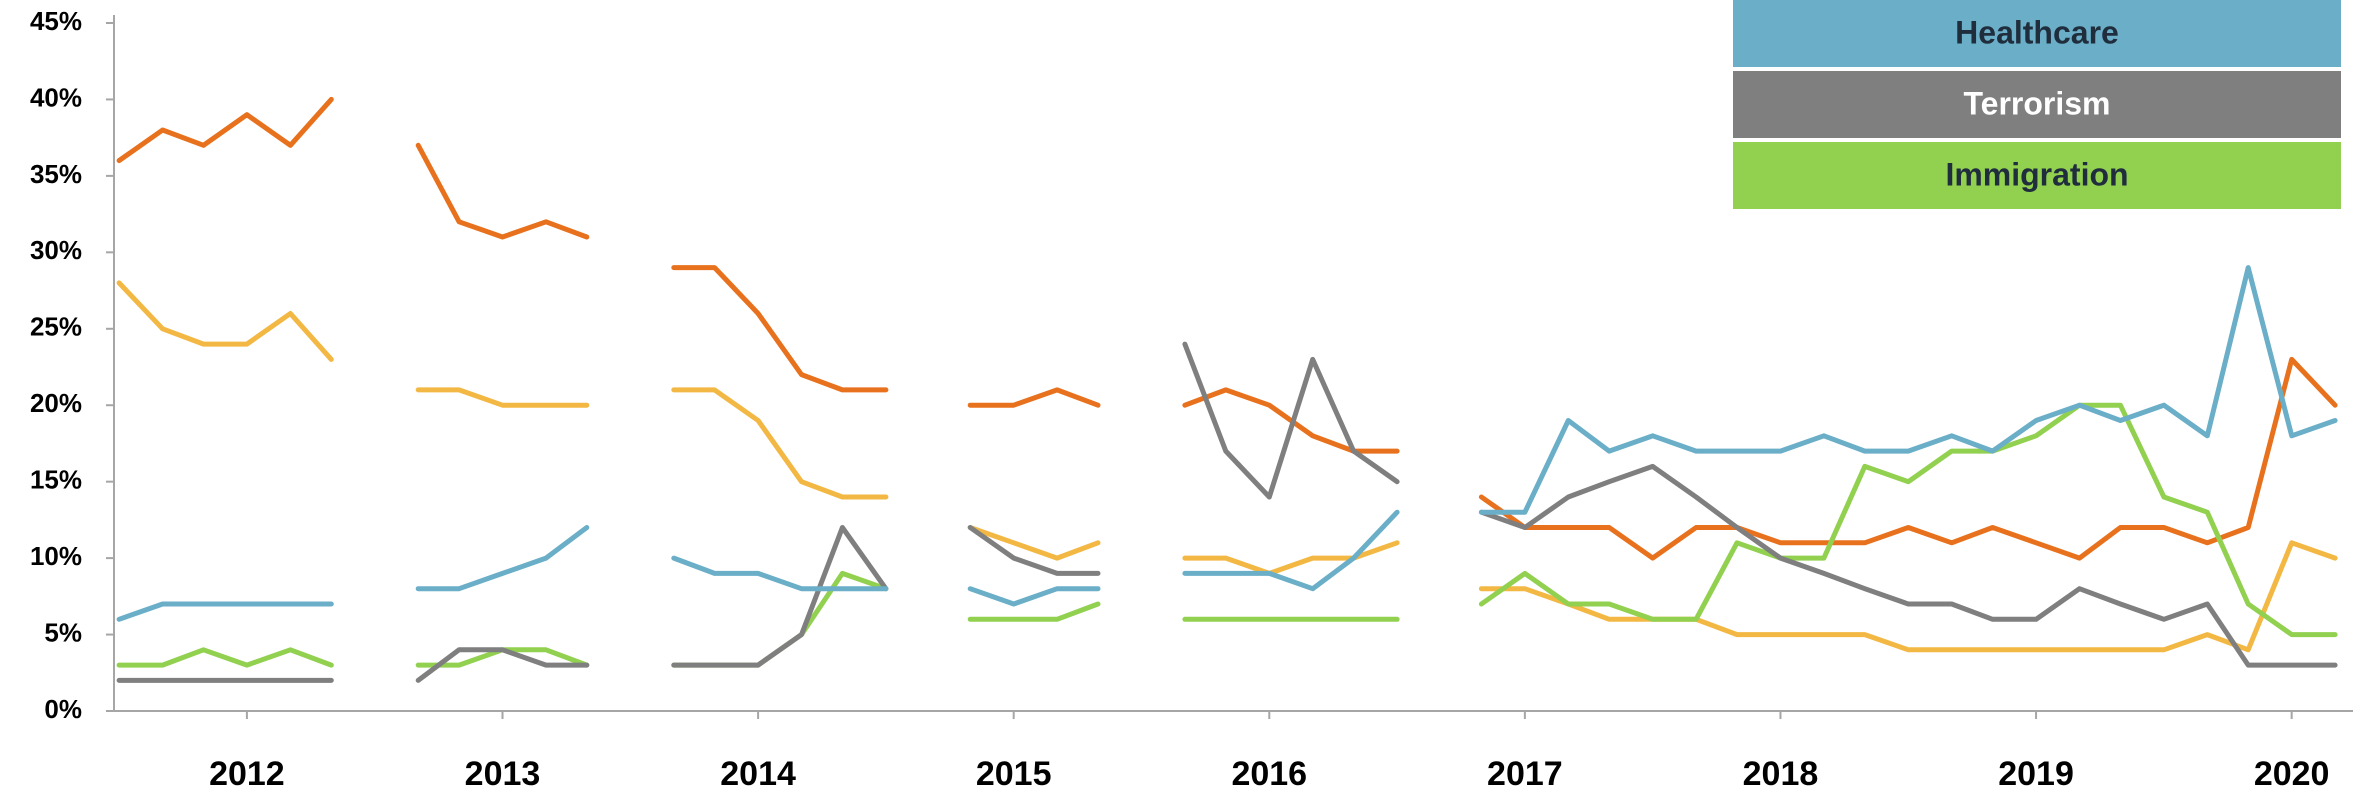 This screenshot has width=2376, height=792. What do you see at coordinates (63, 709) in the screenshot?
I see `y-tick-label: 0%` at bounding box center [63, 709].